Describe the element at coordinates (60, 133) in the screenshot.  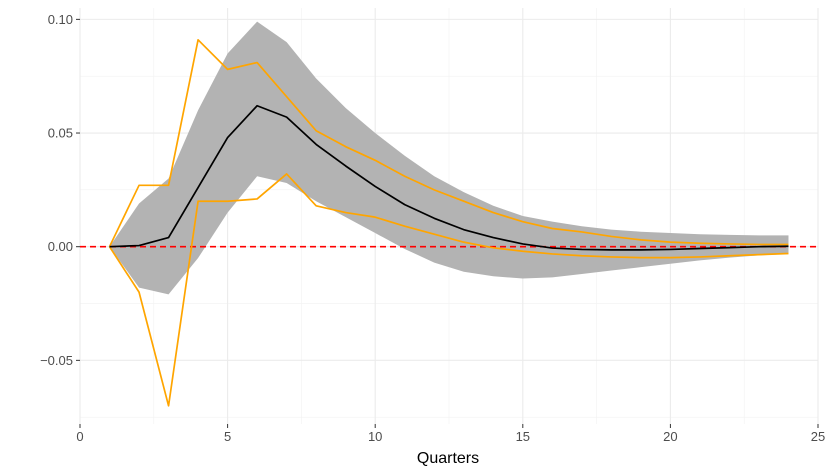
I see `y-tick-label: 0.05` at that location.